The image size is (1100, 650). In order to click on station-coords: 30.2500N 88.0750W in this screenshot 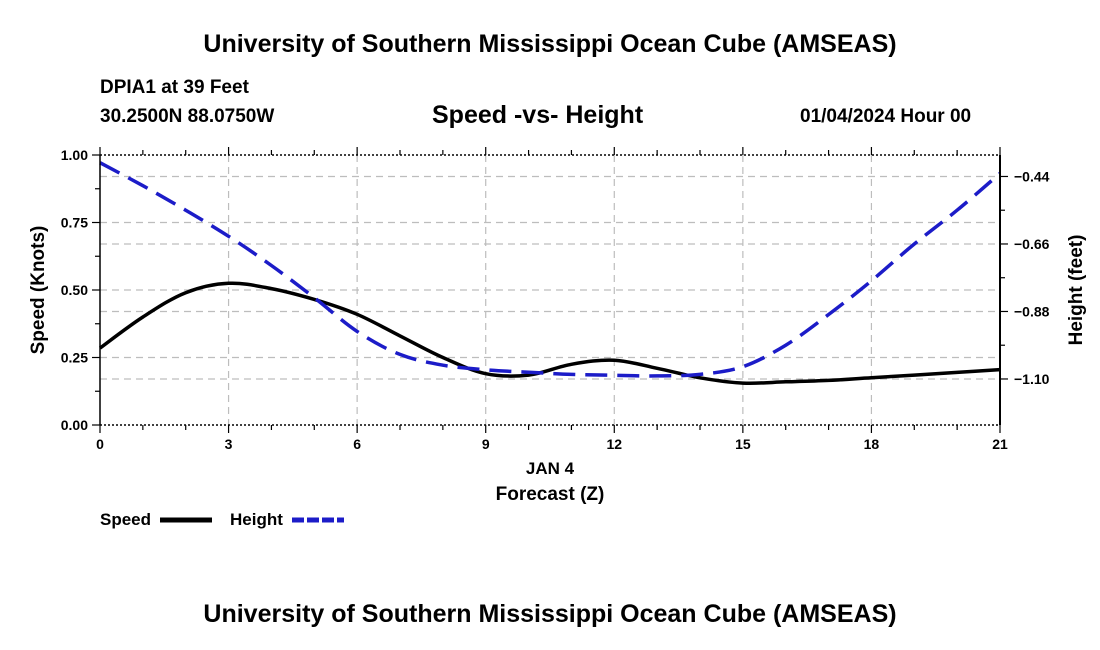, I will do `click(187, 116)`.